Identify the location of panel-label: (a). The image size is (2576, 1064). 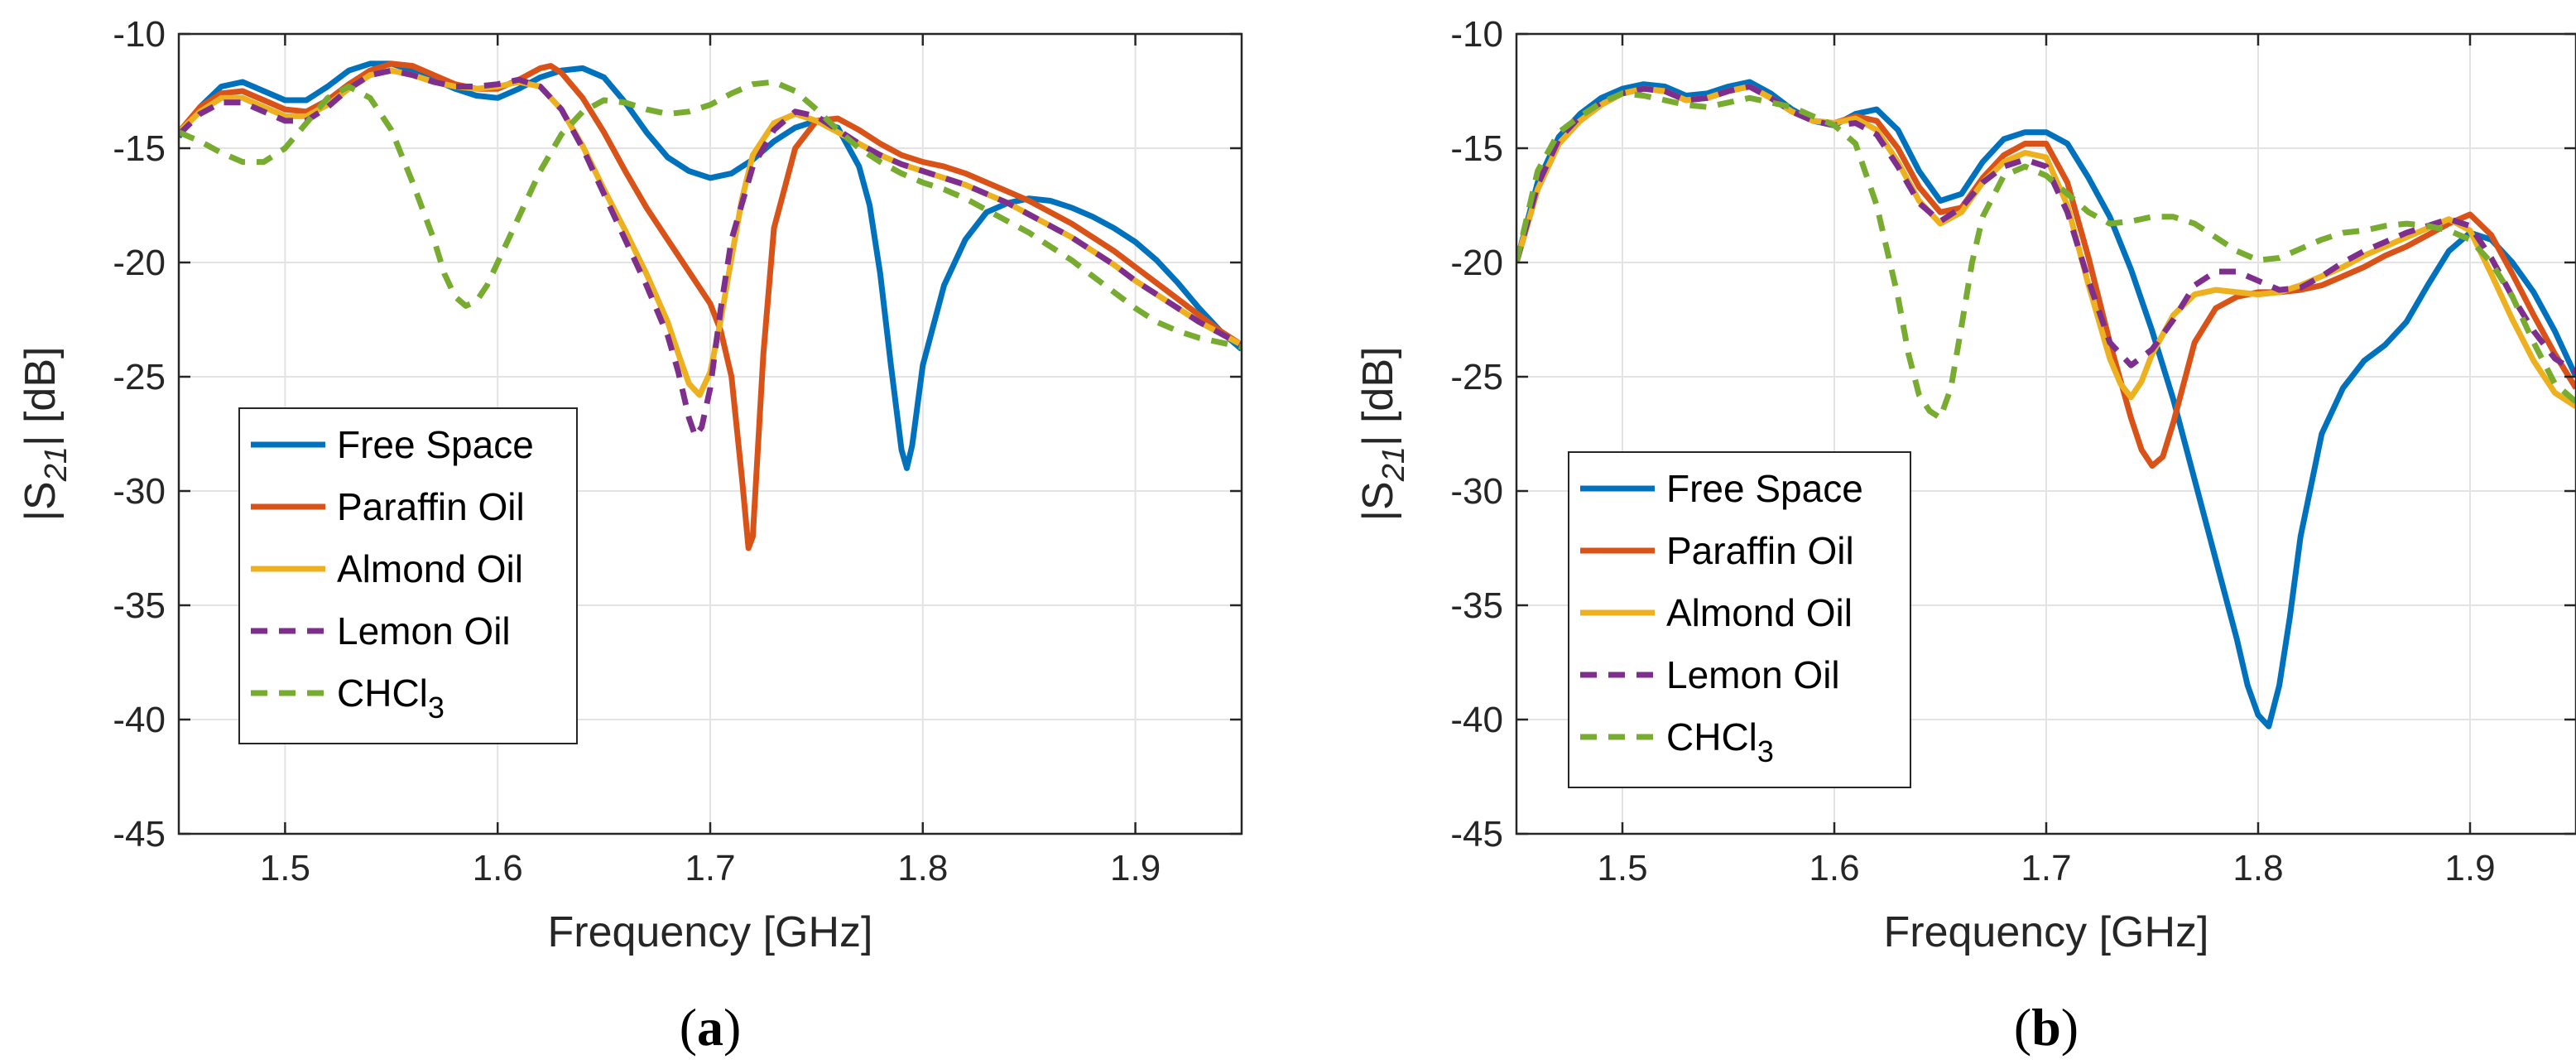
(711, 1027).